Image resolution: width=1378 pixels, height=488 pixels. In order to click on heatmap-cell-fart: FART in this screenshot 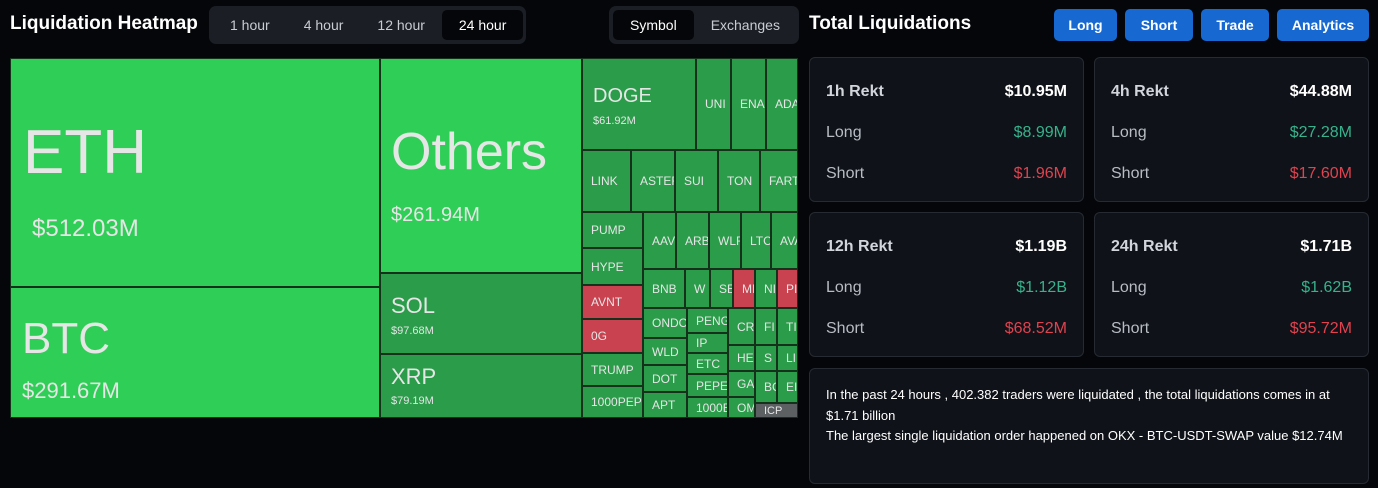, I will do `click(779, 181)`.